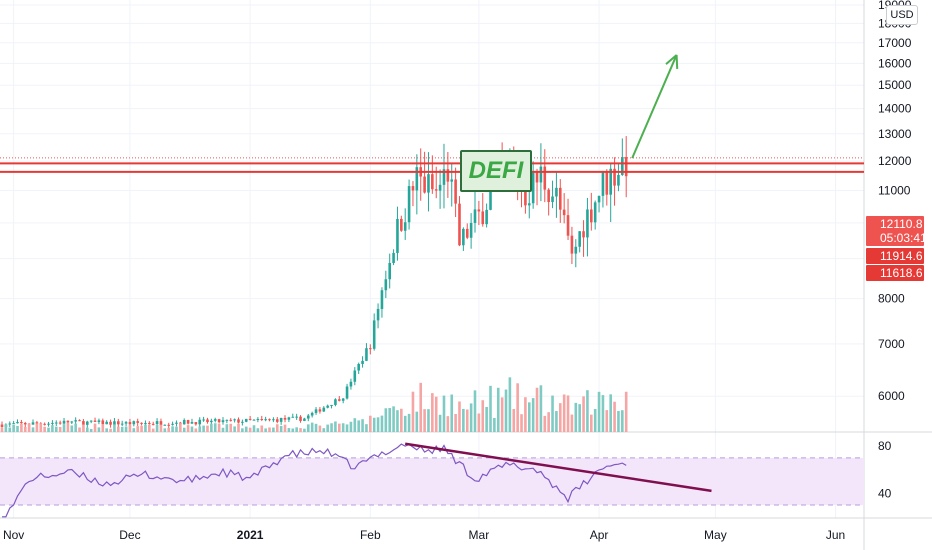 The image size is (932, 550). Describe the element at coordinates (902, 15) in the screenshot. I see `currency-badge: USD` at that location.